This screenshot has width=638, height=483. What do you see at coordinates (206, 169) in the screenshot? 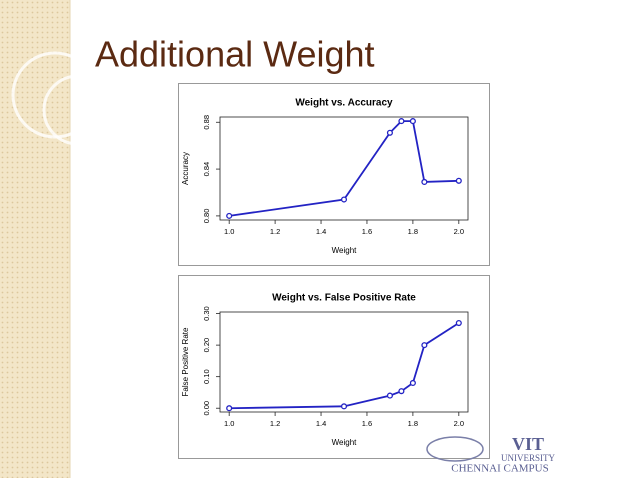
I see `y-tick-label: 0.84` at bounding box center [206, 169].